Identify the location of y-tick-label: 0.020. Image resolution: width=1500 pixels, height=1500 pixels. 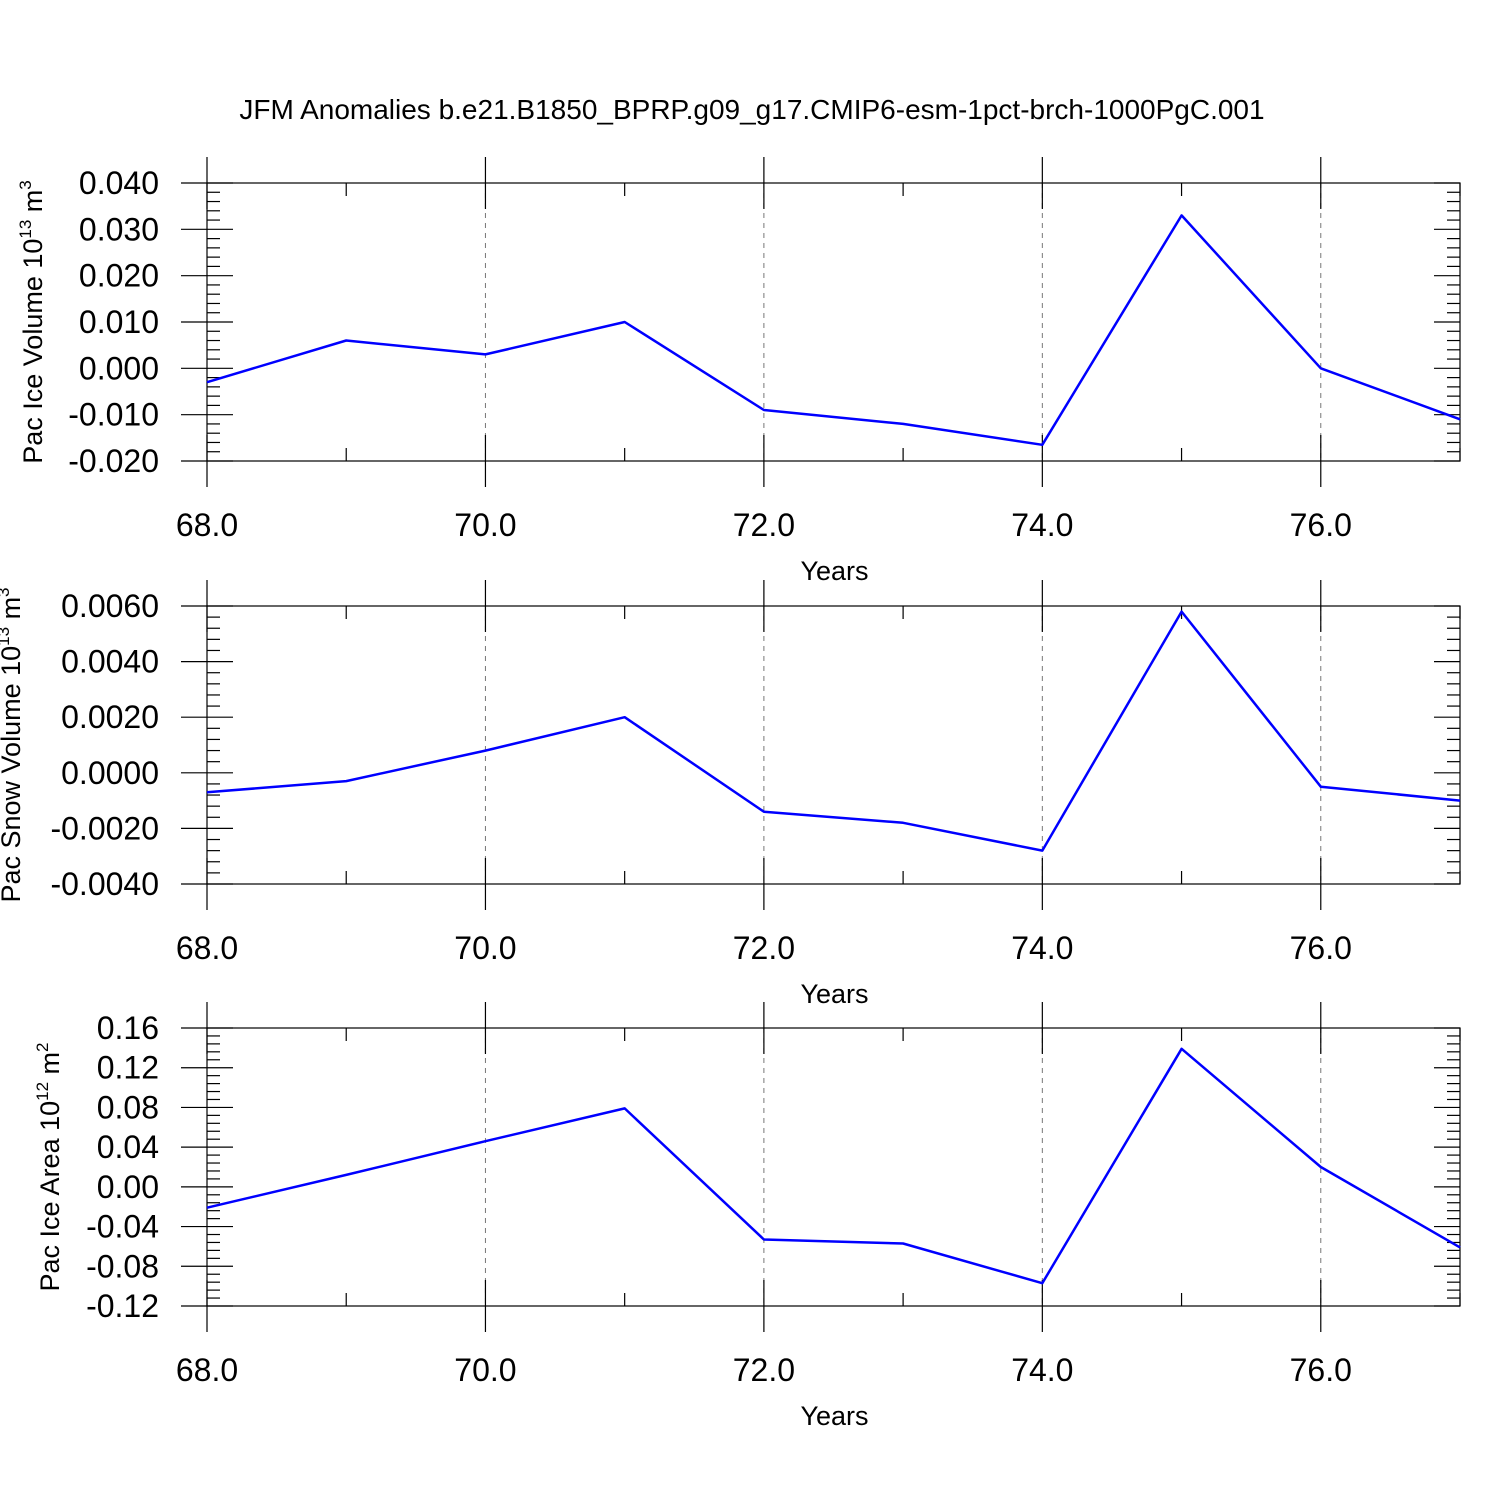
(119, 276).